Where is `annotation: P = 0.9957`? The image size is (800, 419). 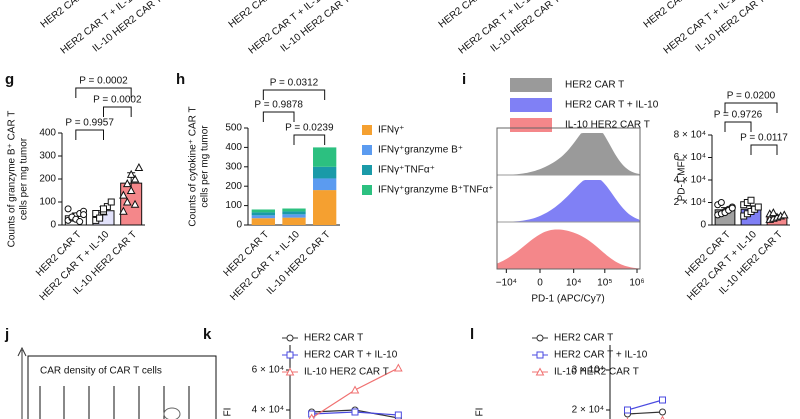 annotation: P = 0.9957 is located at coordinates (89, 123).